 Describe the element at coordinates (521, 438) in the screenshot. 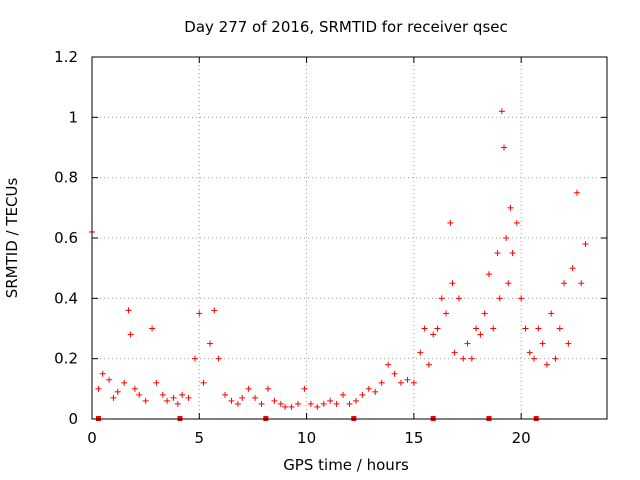

I see `x-tick-label: 20` at that location.